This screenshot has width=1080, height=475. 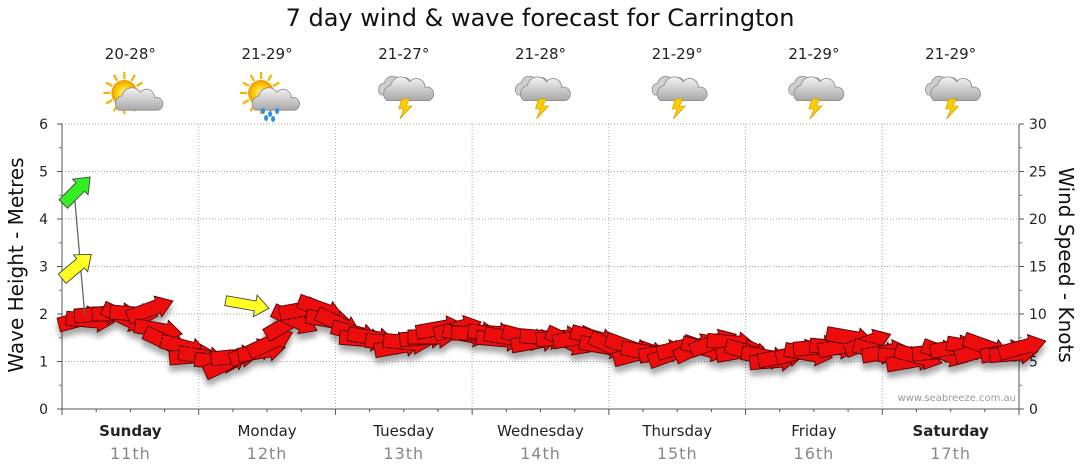 What do you see at coordinates (43, 363) in the screenshot?
I see `tick-label-left: 1` at bounding box center [43, 363].